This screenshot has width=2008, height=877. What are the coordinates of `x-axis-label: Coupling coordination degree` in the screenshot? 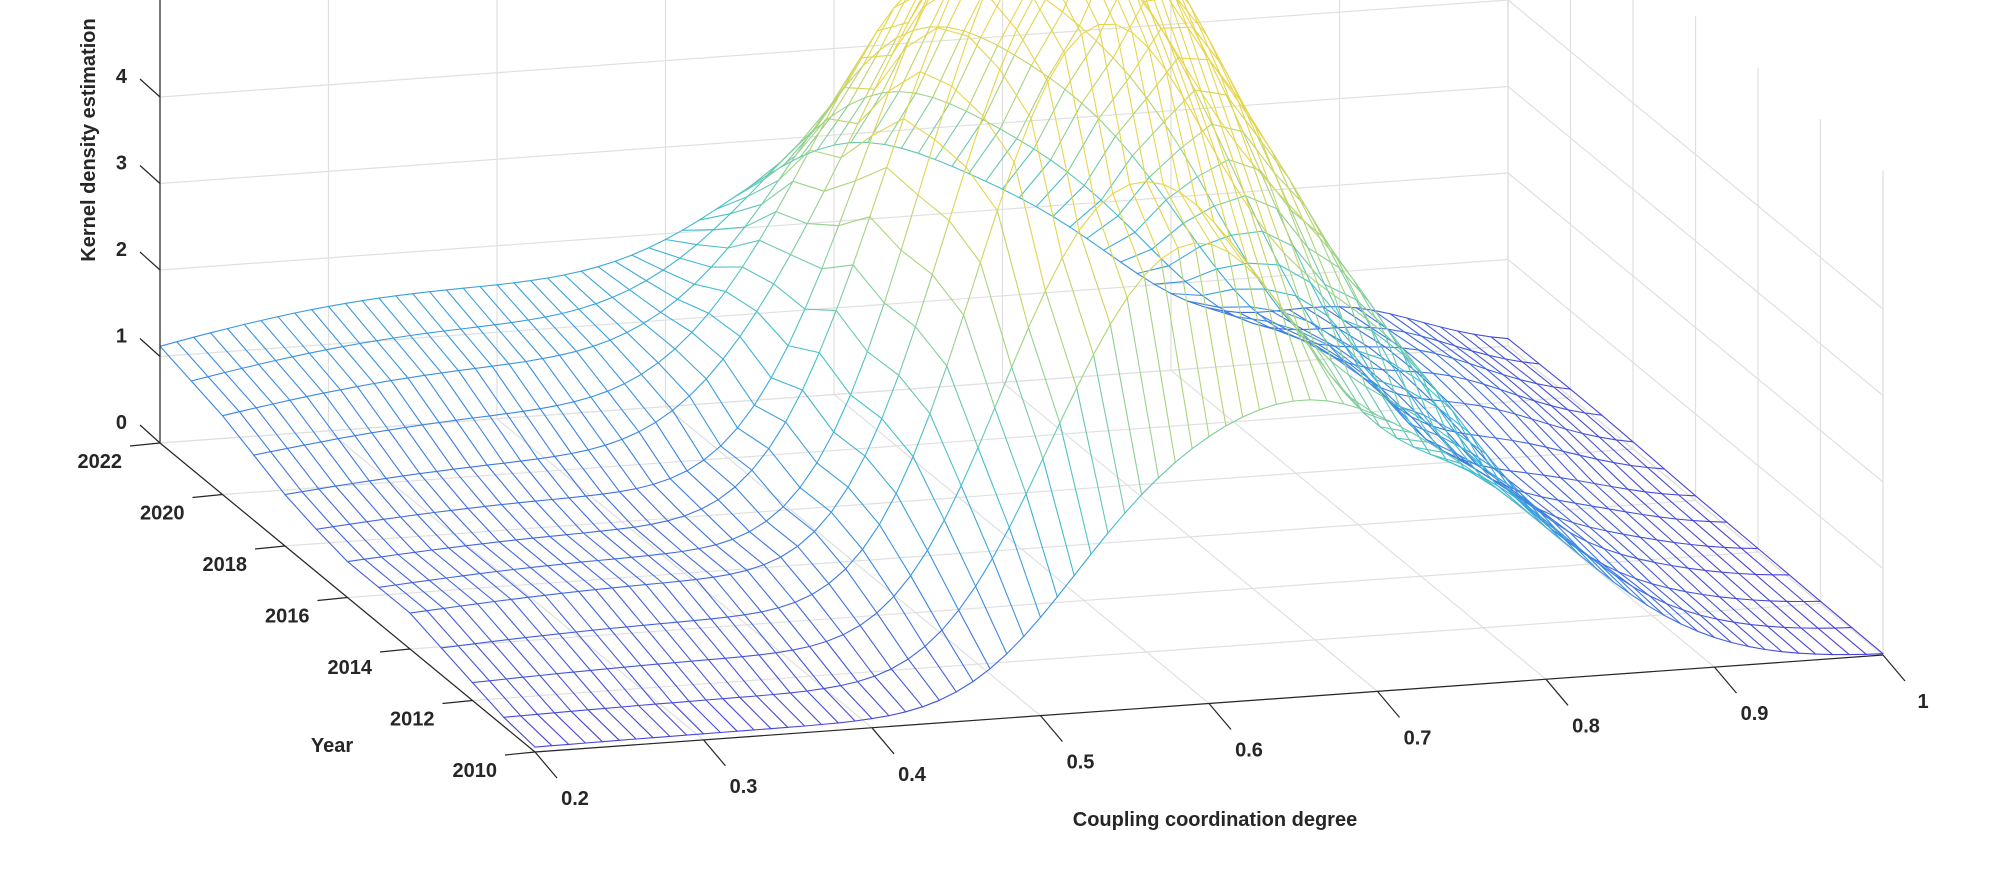 It's located at (1215, 820).